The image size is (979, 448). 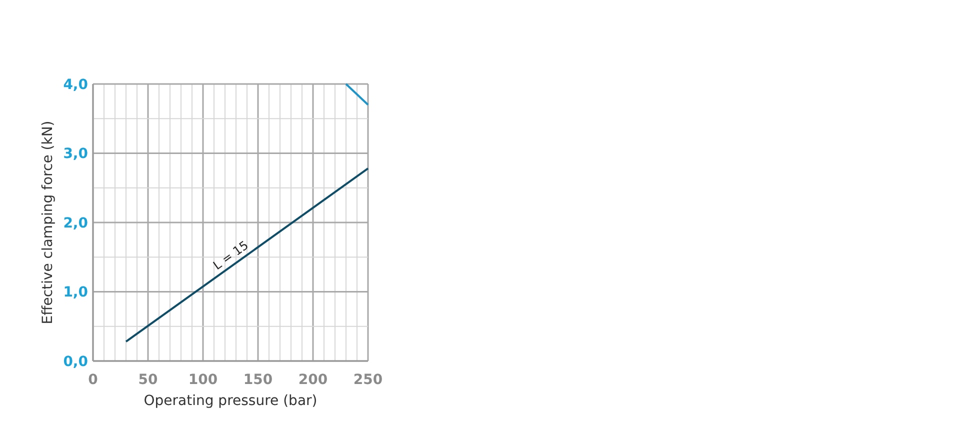 What do you see at coordinates (231, 401) in the screenshot?
I see `x-axis-title: Operating pressure (bar)` at bounding box center [231, 401].